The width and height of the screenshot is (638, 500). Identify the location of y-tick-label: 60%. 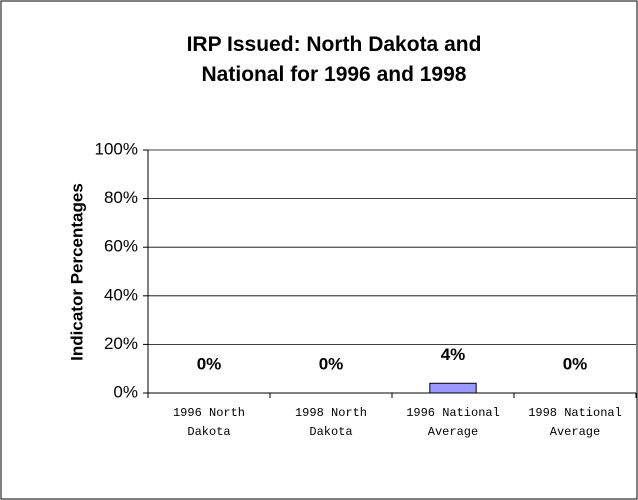
(121, 246).